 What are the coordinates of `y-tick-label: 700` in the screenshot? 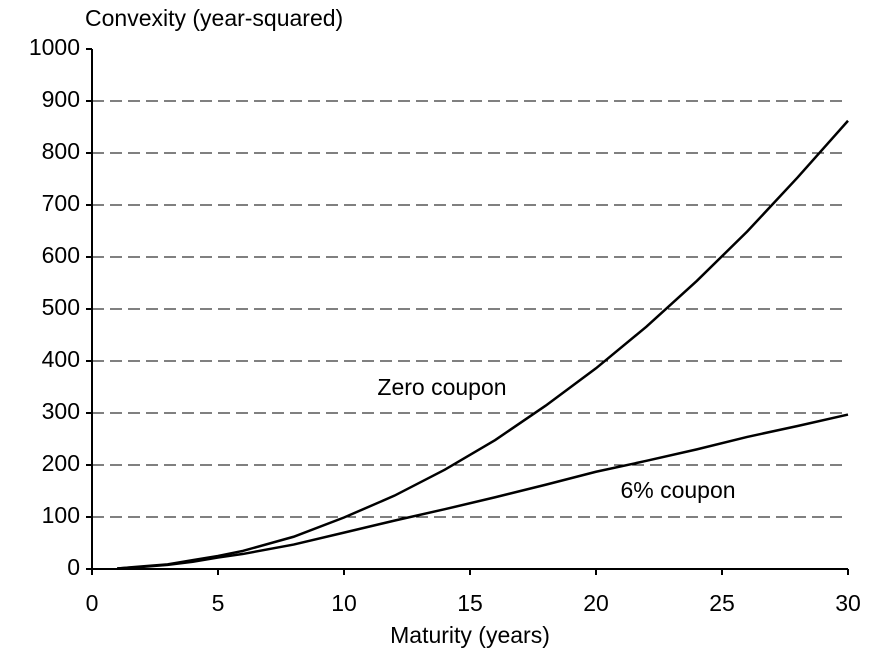 It's located at (61, 203).